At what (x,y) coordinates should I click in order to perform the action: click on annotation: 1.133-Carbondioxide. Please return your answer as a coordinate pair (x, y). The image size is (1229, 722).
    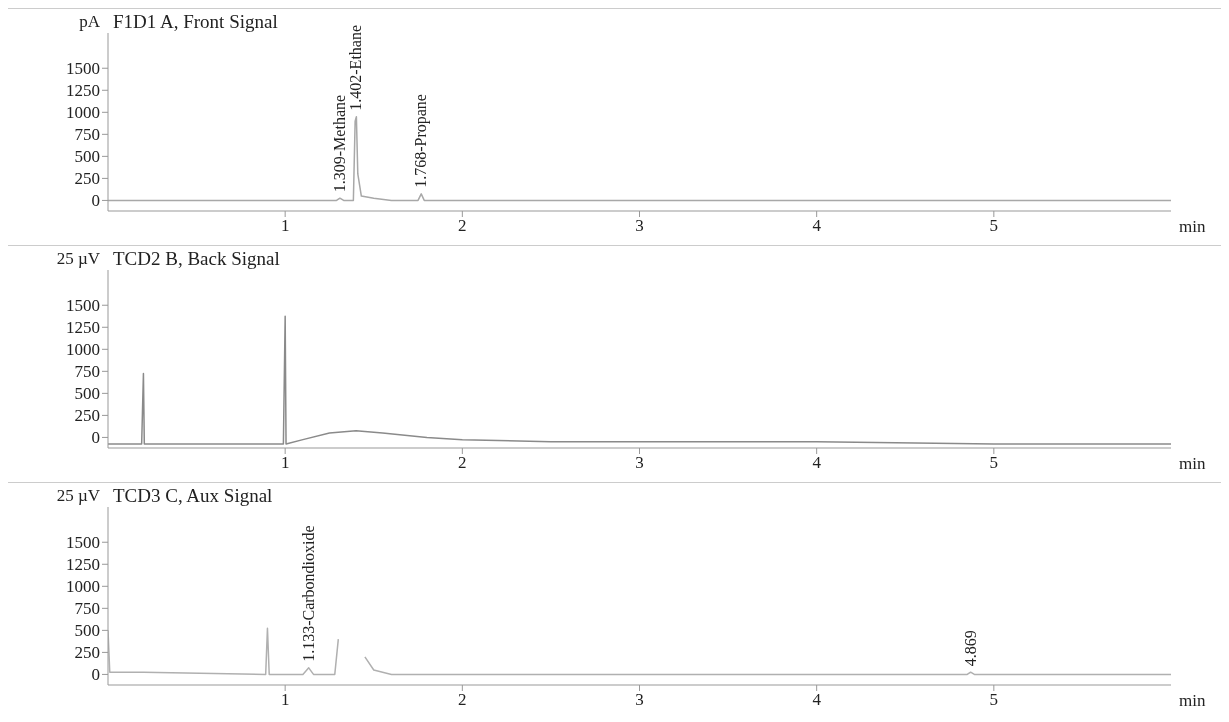
    Looking at the image, I should click on (308, 593).